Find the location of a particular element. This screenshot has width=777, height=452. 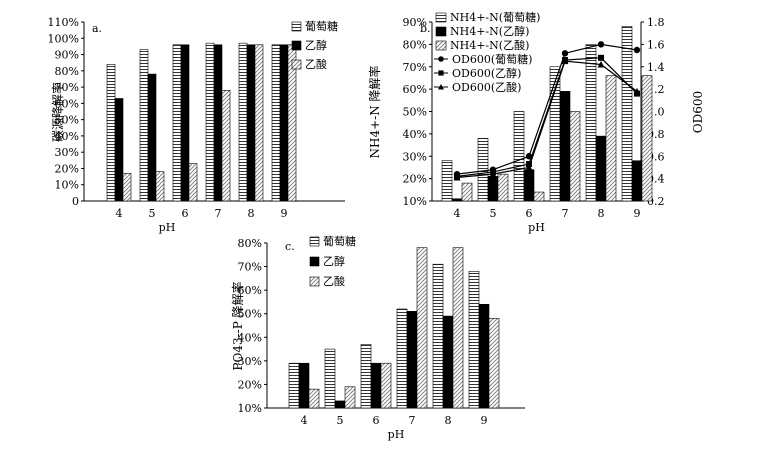

y-axis-title: 碳源降解率 is located at coordinates (57, 112).